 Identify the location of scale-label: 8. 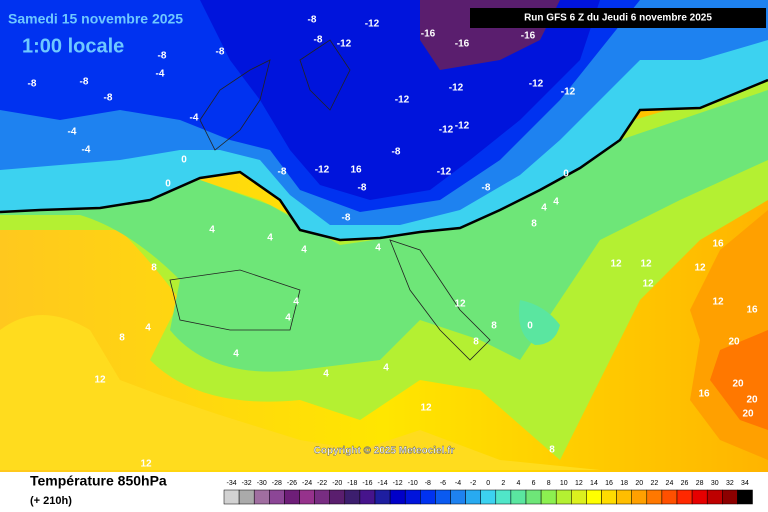
(549, 483).